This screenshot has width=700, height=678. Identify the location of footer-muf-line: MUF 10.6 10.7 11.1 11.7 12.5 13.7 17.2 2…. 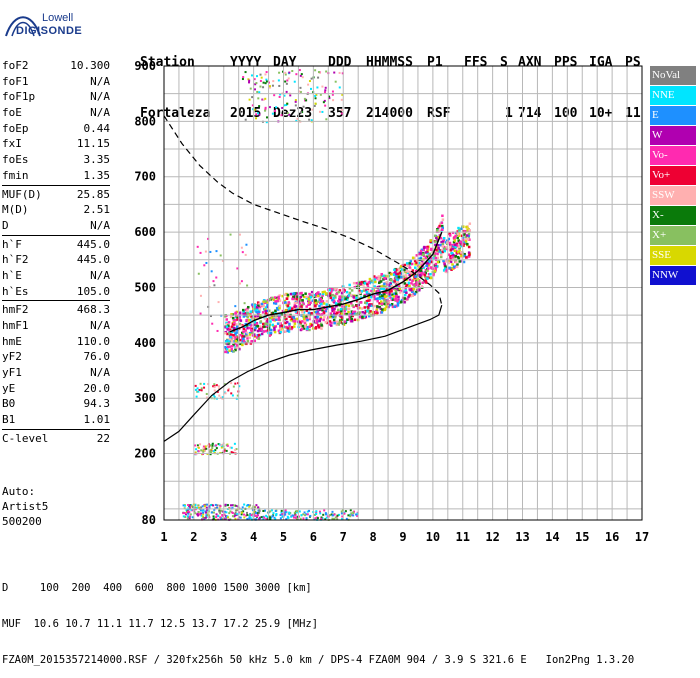
(160, 624).